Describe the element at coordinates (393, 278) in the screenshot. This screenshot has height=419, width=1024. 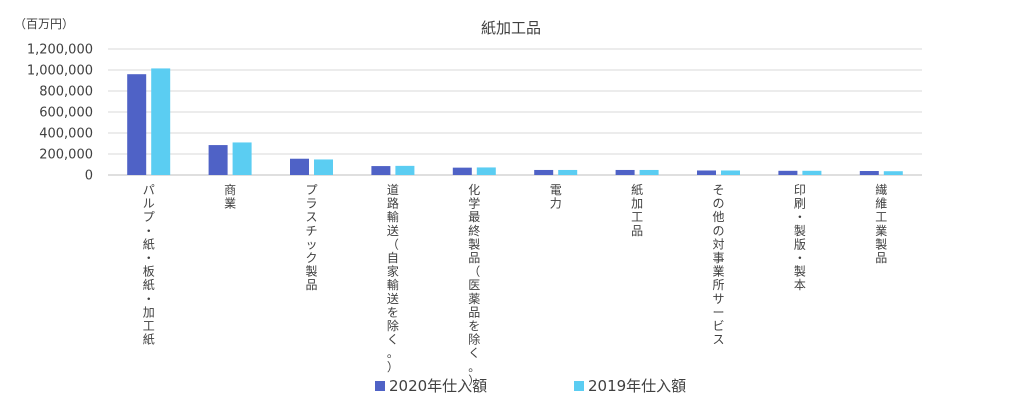
I see `x-category-label: 道路輸送（自家輸送を除く。）` at that location.